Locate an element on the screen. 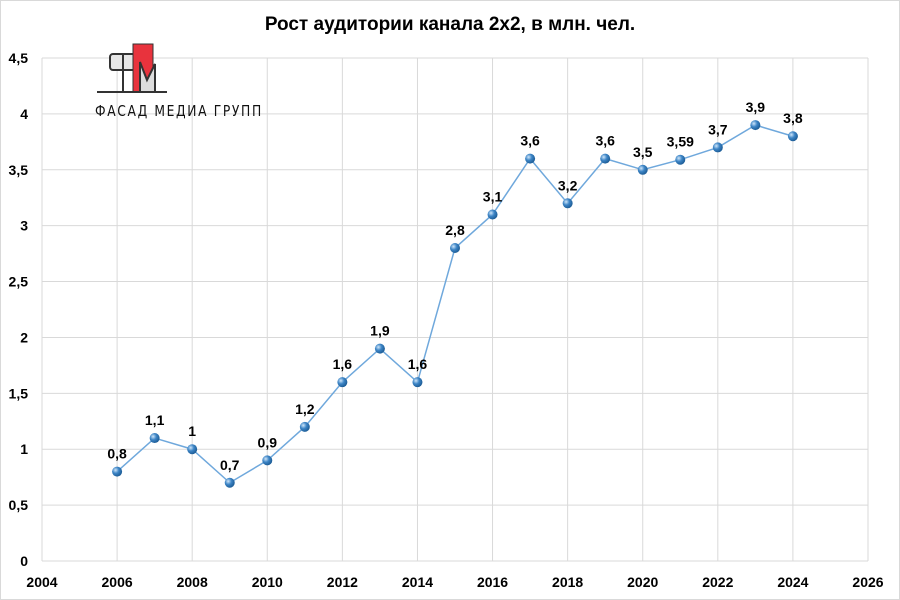 Image resolution: width=900 pixels, height=600 pixels. x-tick-label: 2010 is located at coordinates (267, 582).